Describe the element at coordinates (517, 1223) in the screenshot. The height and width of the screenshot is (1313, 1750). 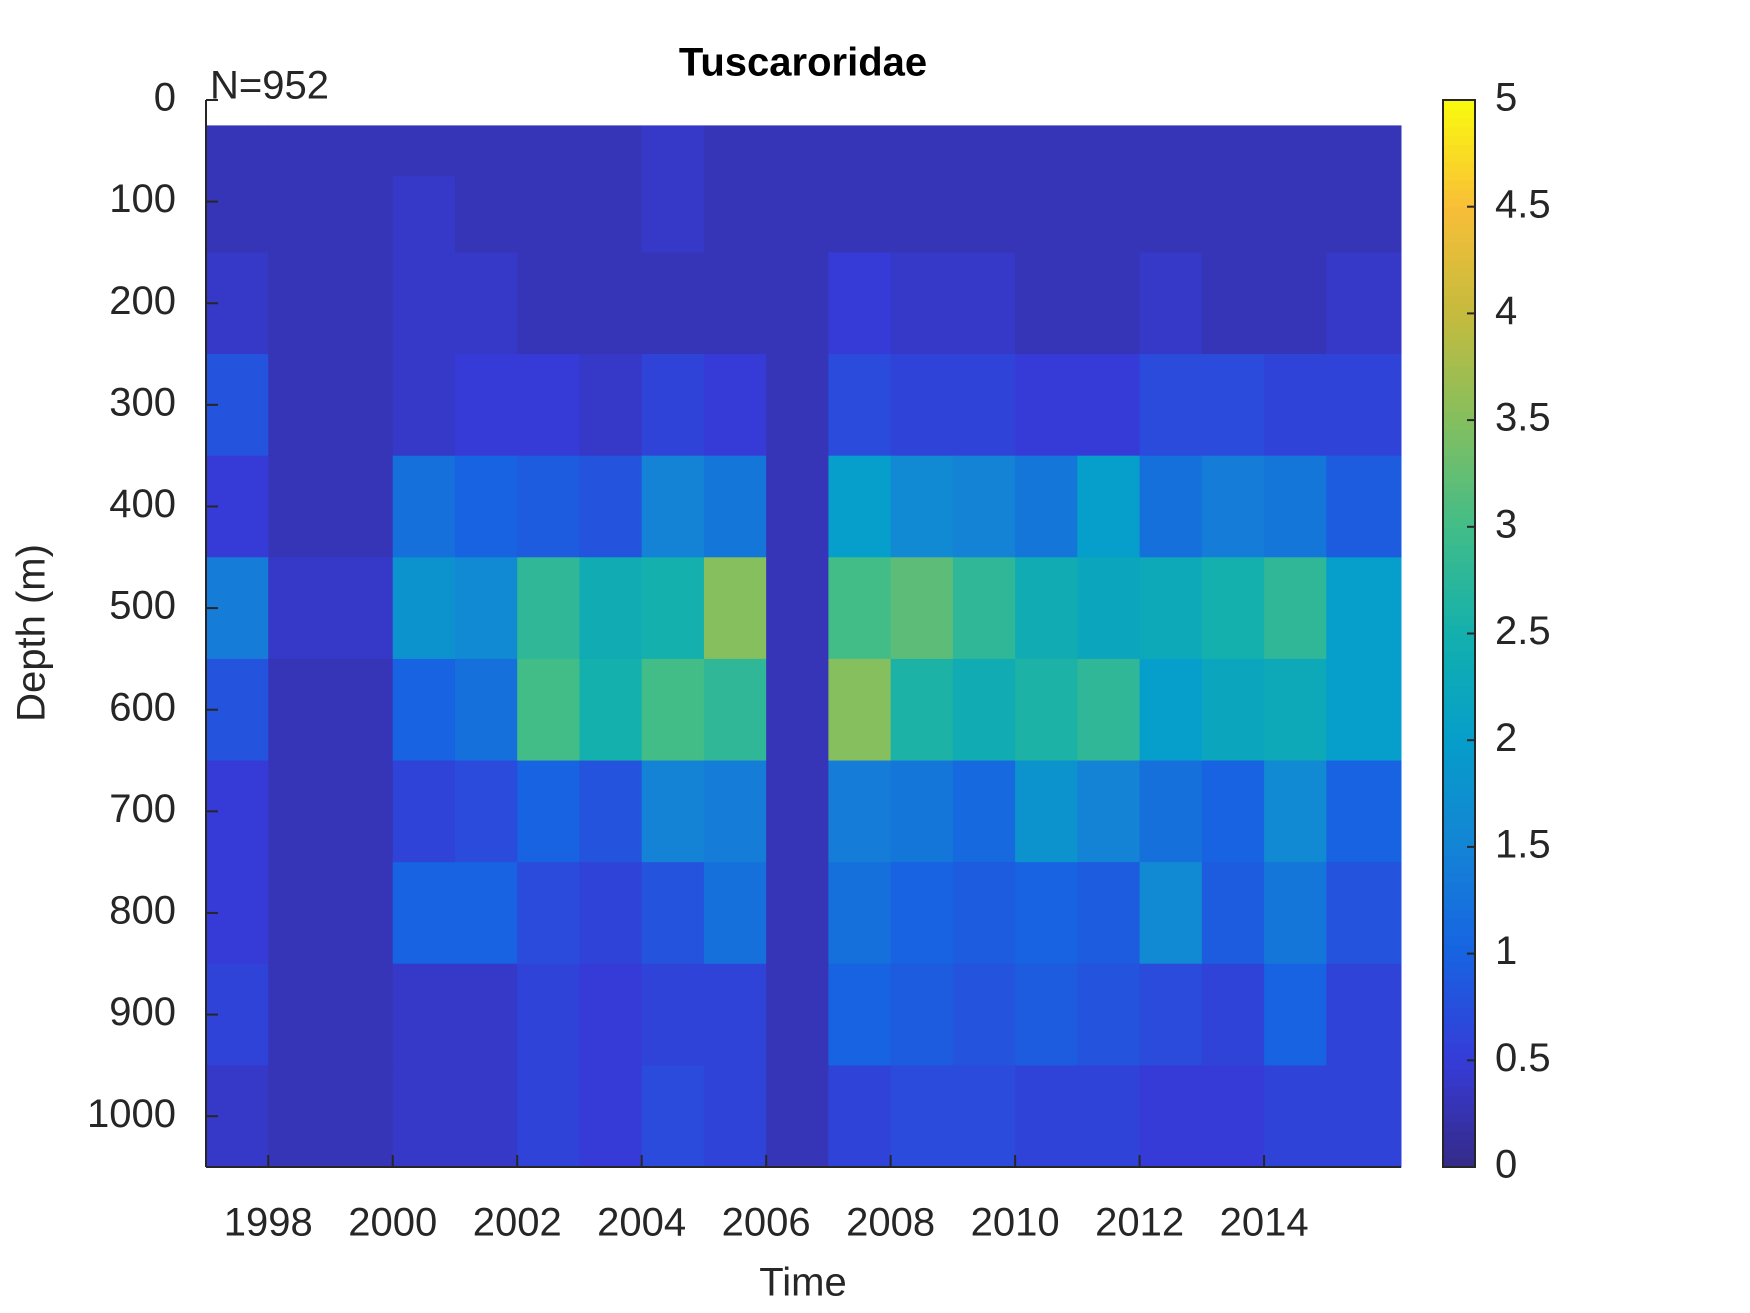
I see `x-tick-label: 2002` at that location.